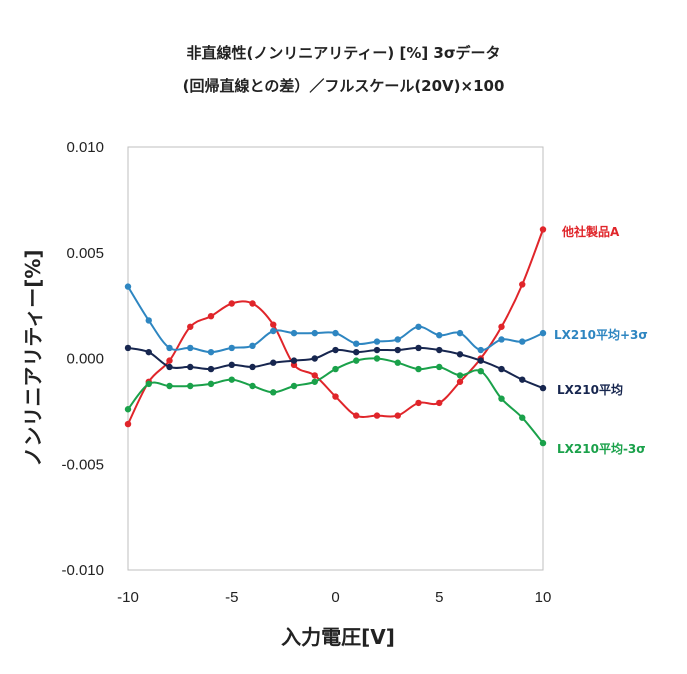 The width and height of the screenshot is (687, 674). What do you see at coordinates (128, 597) in the screenshot?
I see `x-tick-label: -10` at bounding box center [128, 597].